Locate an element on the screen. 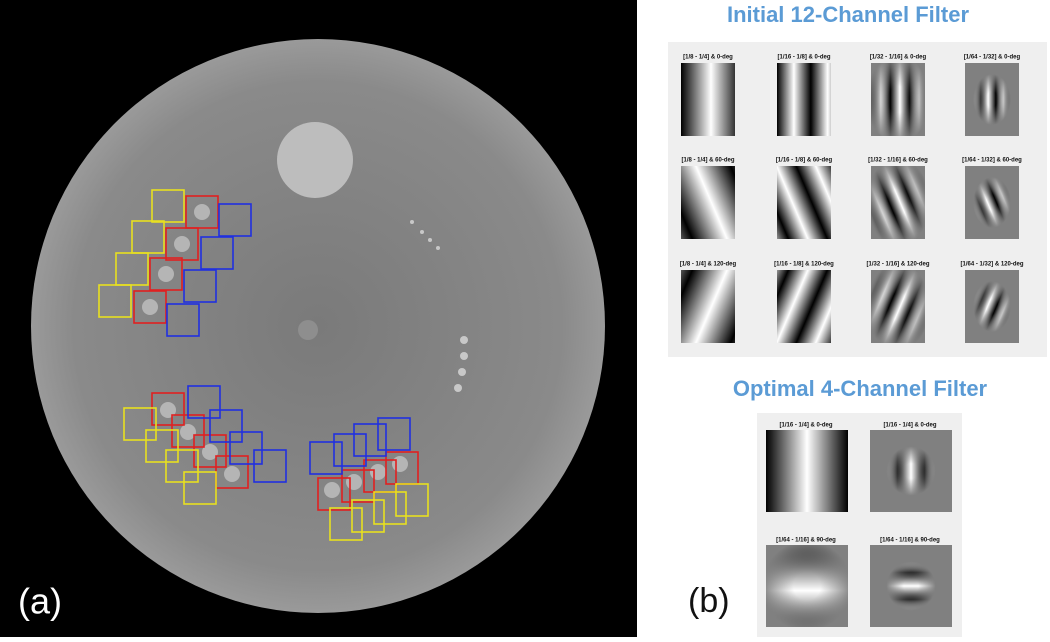 This screenshot has width=1050, height=642. filter-label: [1/8 - 1/4] & 120-deg is located at coordinates (708, 265).